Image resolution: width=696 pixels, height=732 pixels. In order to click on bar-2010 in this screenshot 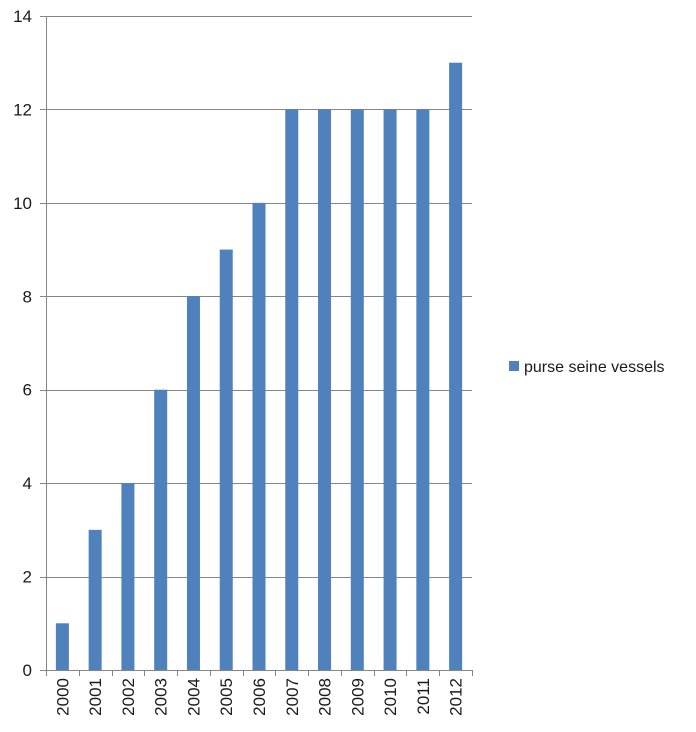, I will do `click(390, 389)`.